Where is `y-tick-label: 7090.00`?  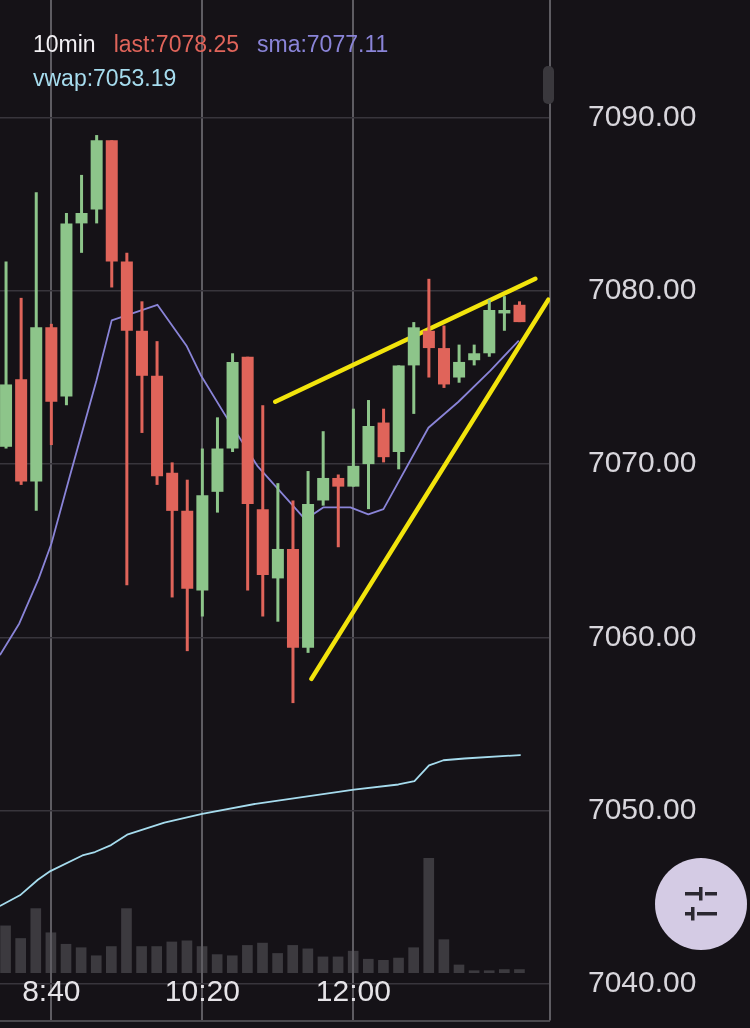 y-tick-label: 7090.00 is located at coordinates (642, 116).